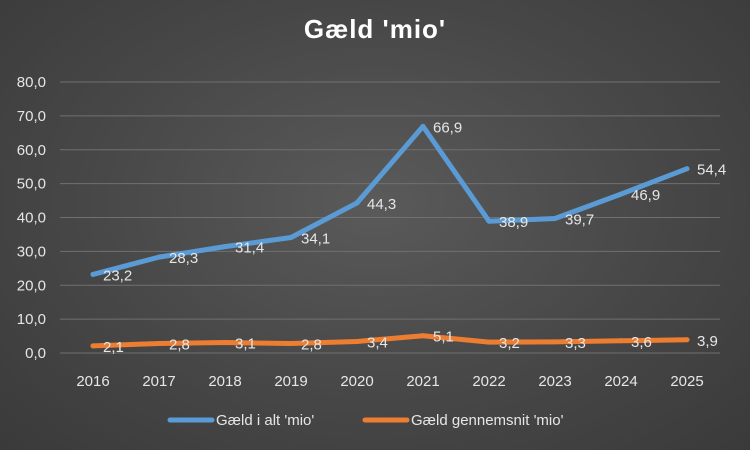 Image resolution: width=750 pixels, height=450 pixels. I want to click on legend-label: Gæld i alt 'mio', so click(265, 420).